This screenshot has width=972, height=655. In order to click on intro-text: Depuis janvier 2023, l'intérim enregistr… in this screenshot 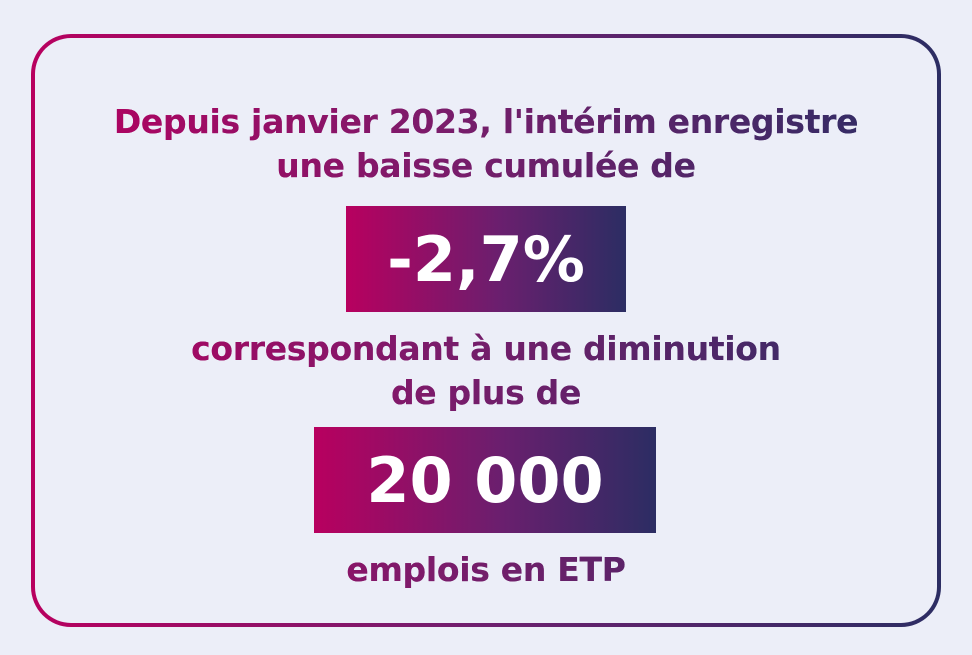, I will do `click(486, 144)`.